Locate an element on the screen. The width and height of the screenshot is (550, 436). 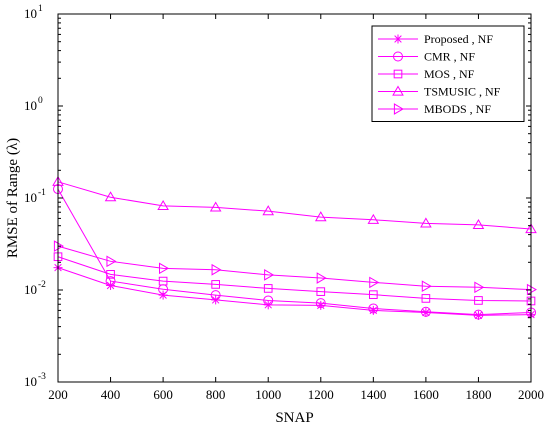
x-tick-label-8: 1600 is located at coordinates (426, 394).